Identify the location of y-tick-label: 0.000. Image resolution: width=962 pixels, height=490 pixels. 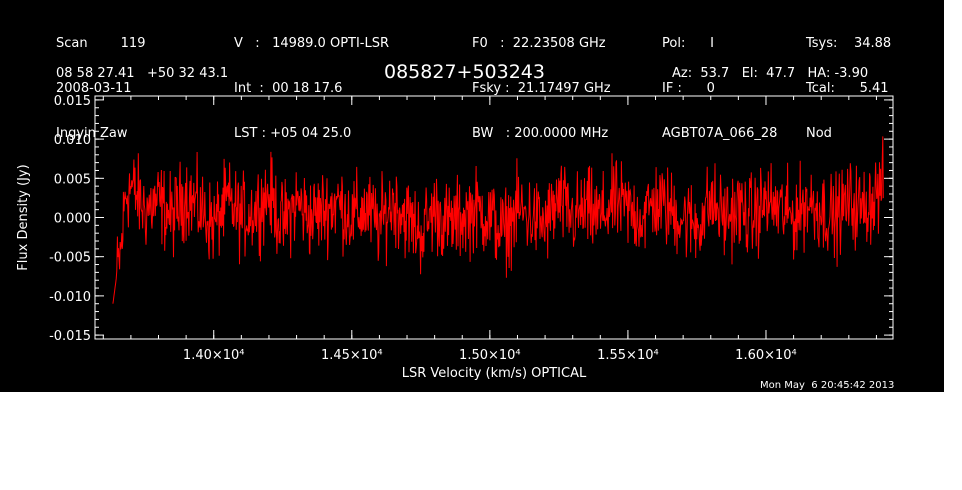
(72, 219).